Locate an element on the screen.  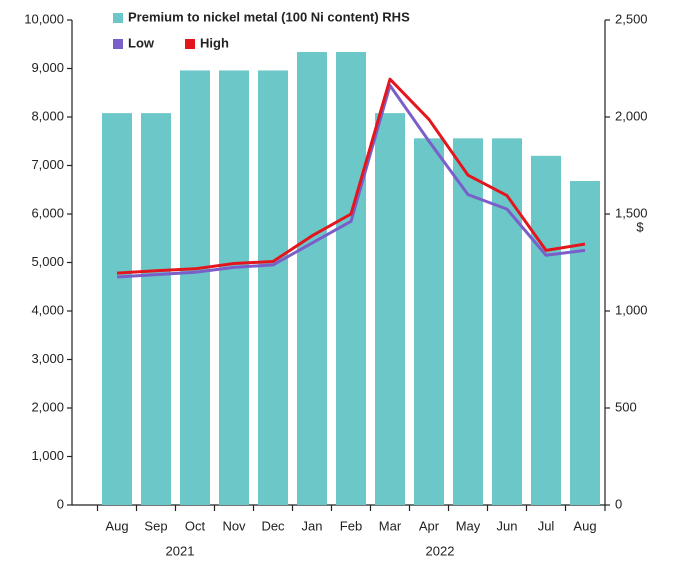
year-label: 2022 is located at coordinates (440, 550).